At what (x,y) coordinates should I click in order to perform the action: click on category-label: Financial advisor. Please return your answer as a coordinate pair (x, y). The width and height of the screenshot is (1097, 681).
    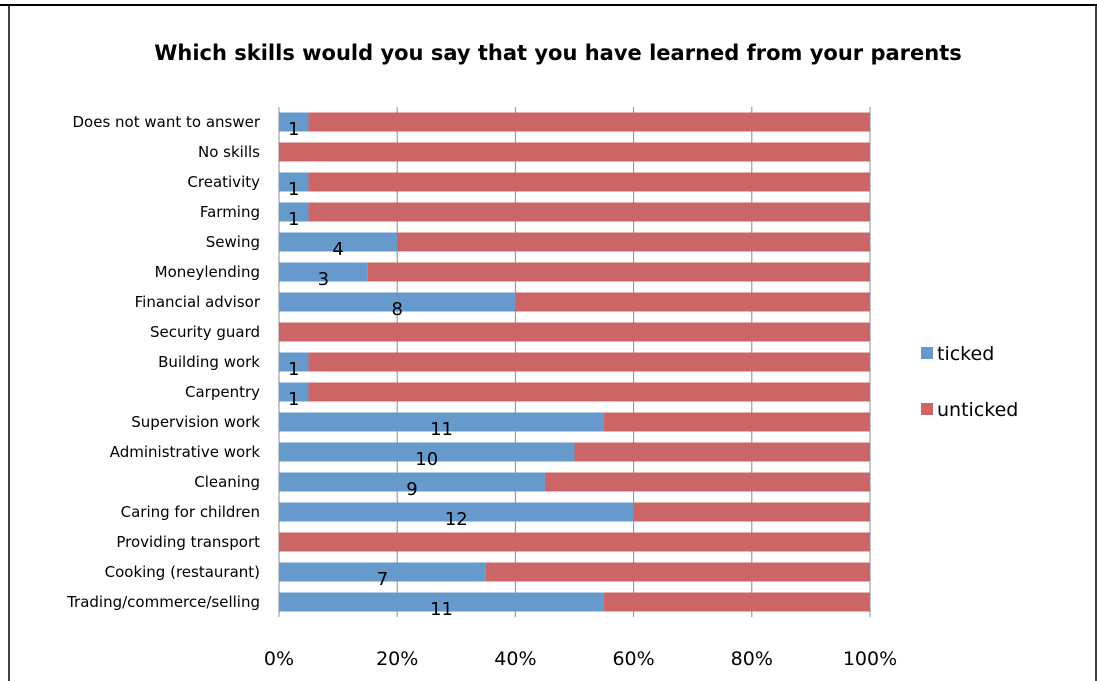
    Looking at the image, I should click on (198, 302).